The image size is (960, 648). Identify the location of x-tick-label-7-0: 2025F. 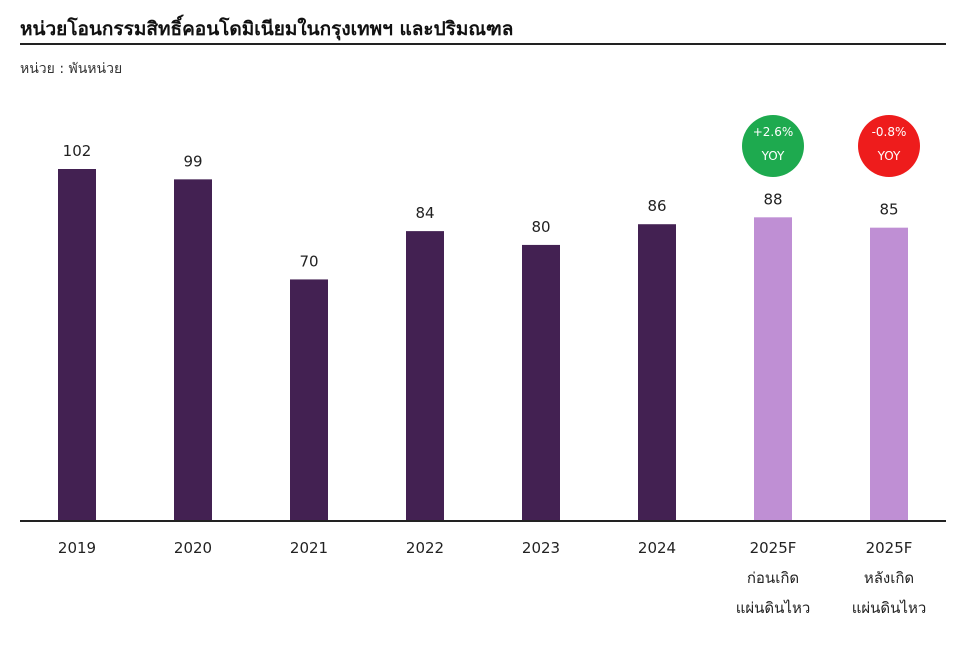
(889, 548).